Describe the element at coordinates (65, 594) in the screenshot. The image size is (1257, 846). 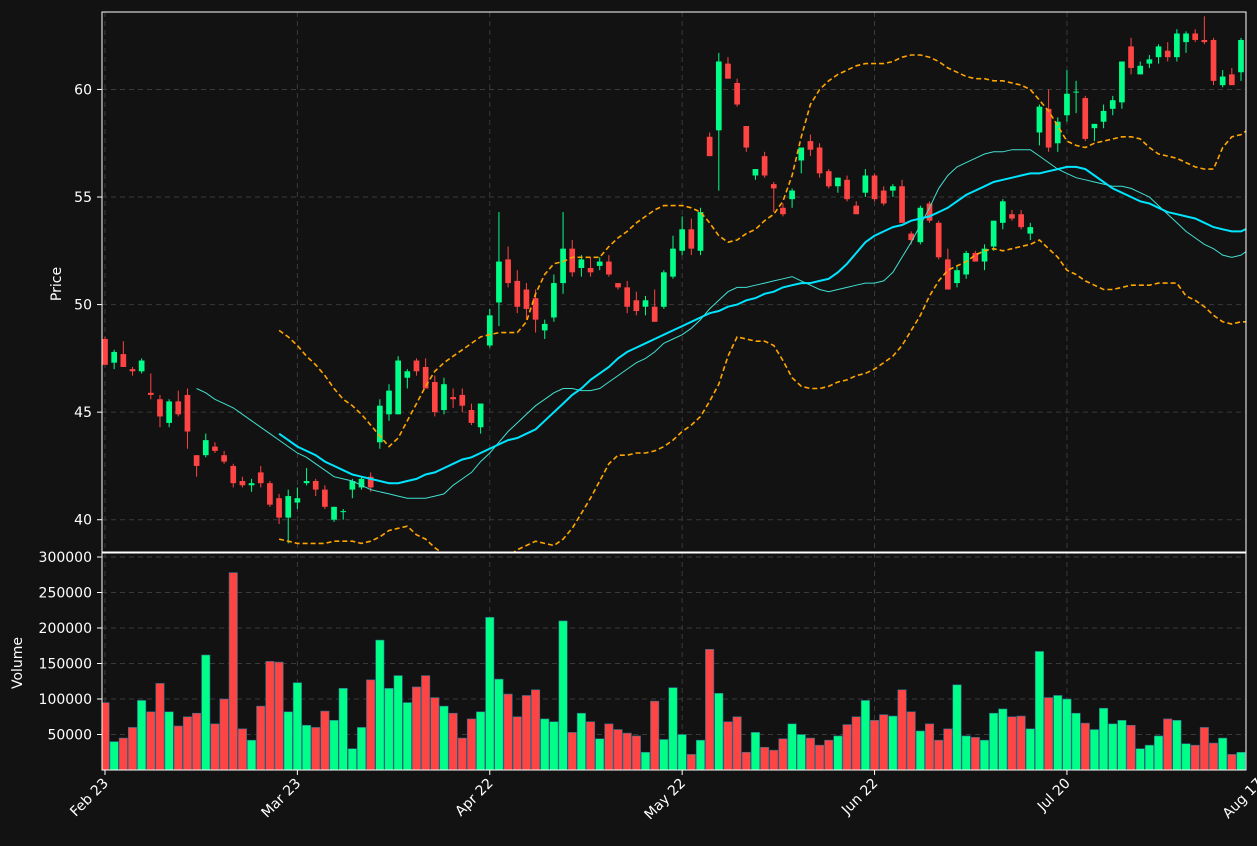
I see `volume-ytick-label: 250000` at that location.